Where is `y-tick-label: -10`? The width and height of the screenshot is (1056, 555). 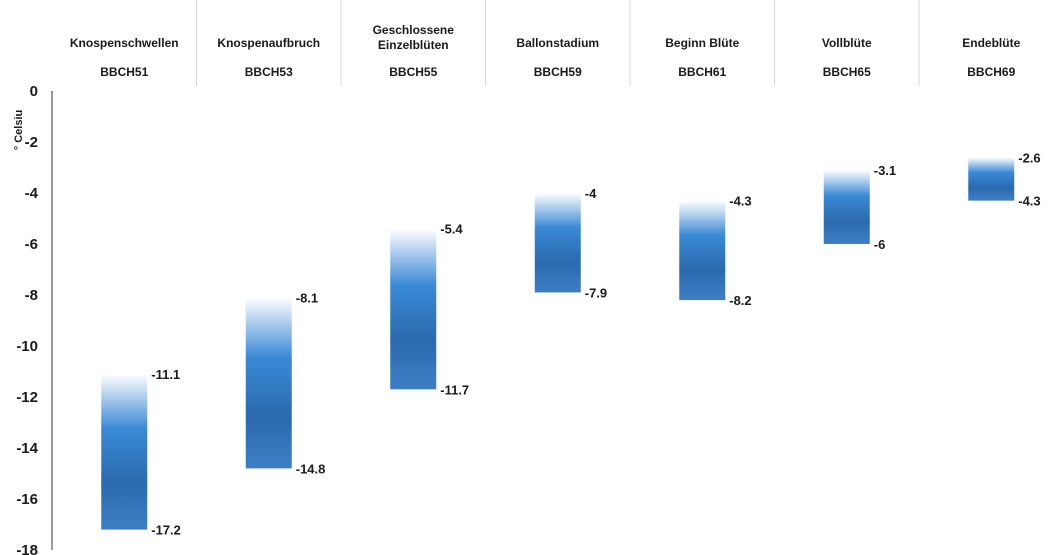 y-tick-label: -10 is located at coordinates (27, 346).